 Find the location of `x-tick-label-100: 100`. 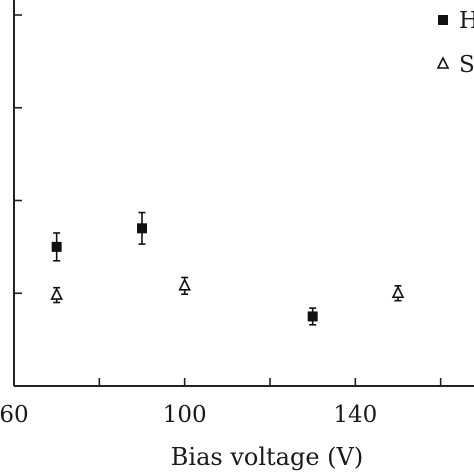

x-tick-label-100: 100 is located at coordinates (185, 415).